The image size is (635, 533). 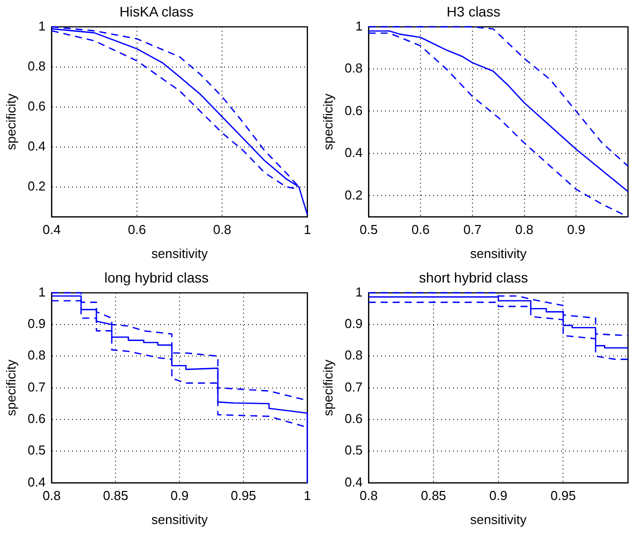 What do you see at coordinates (156, 277) in the screenshot?
I see `chart-title: long hybrid class` at bounding box center [156, 277].